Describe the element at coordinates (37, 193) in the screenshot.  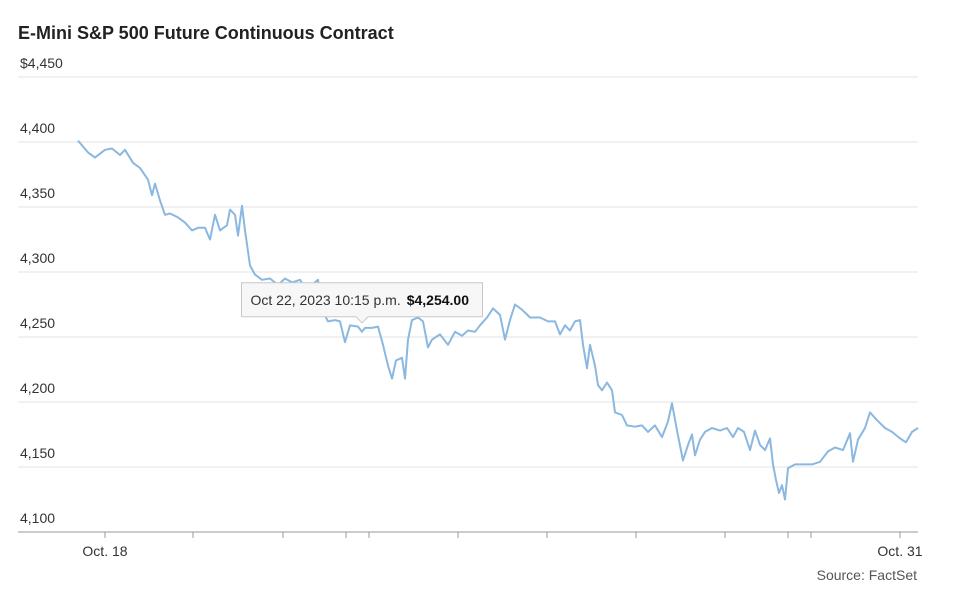
I see `y-tick-label: 4,350` at that location.